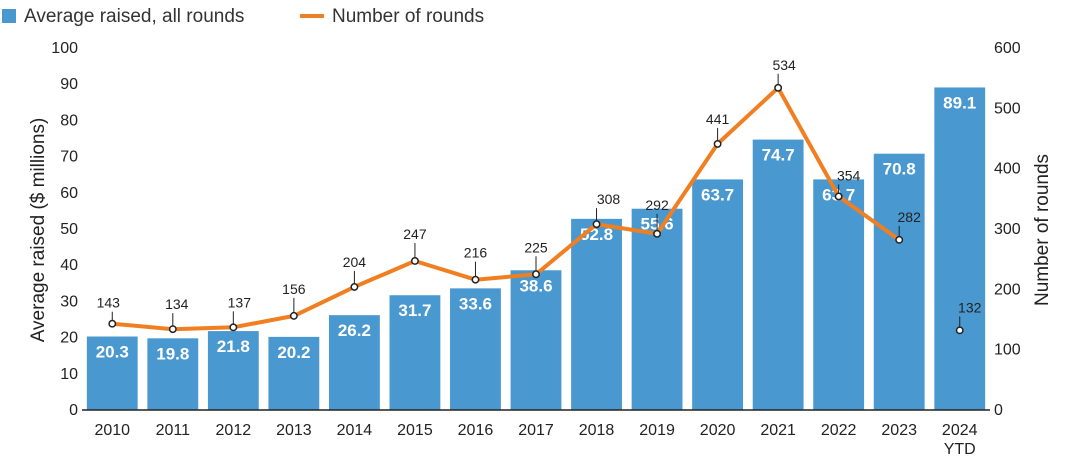 The width and height of the screenshot is (1080, 464). Describe the element at coordinates (718, 119) in the screenshot. I see `line-value-label: 441` at that location.